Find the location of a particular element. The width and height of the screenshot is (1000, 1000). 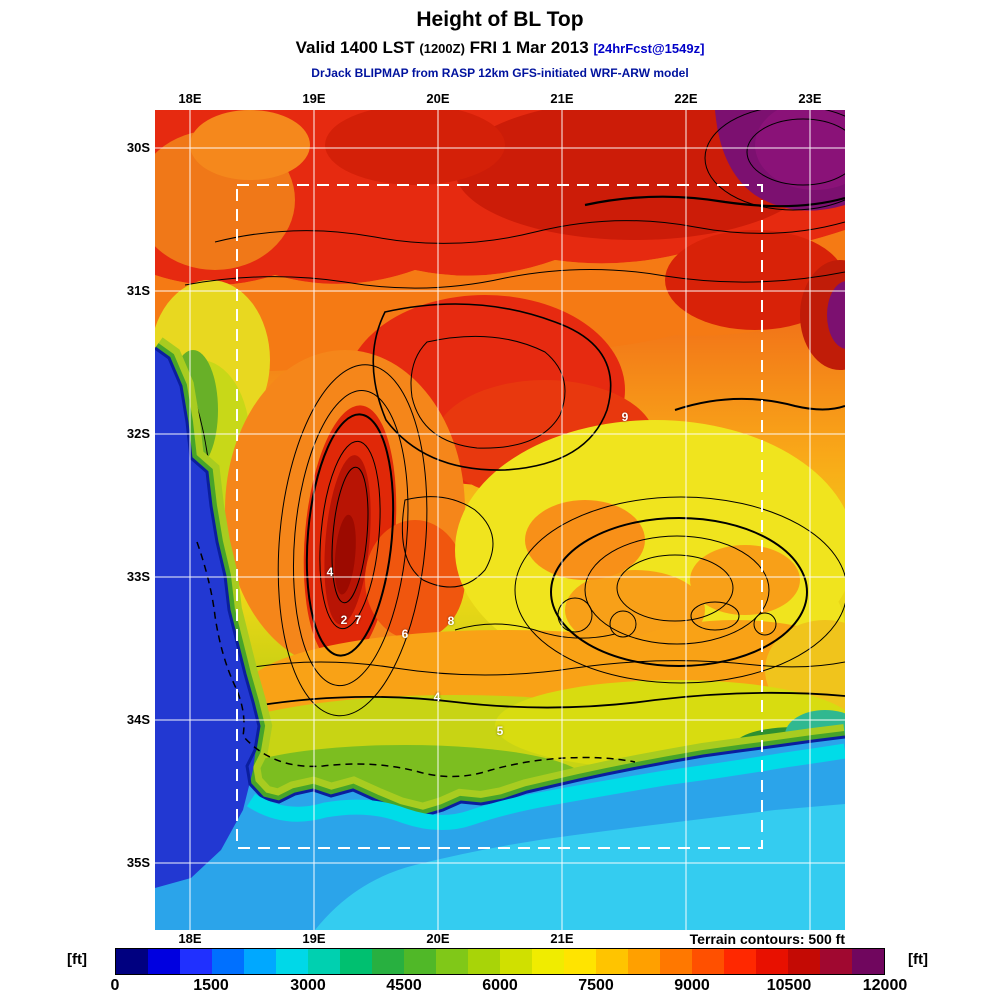

lon-tick-bottom-19e: 19E is located at coordinates (314, 938).